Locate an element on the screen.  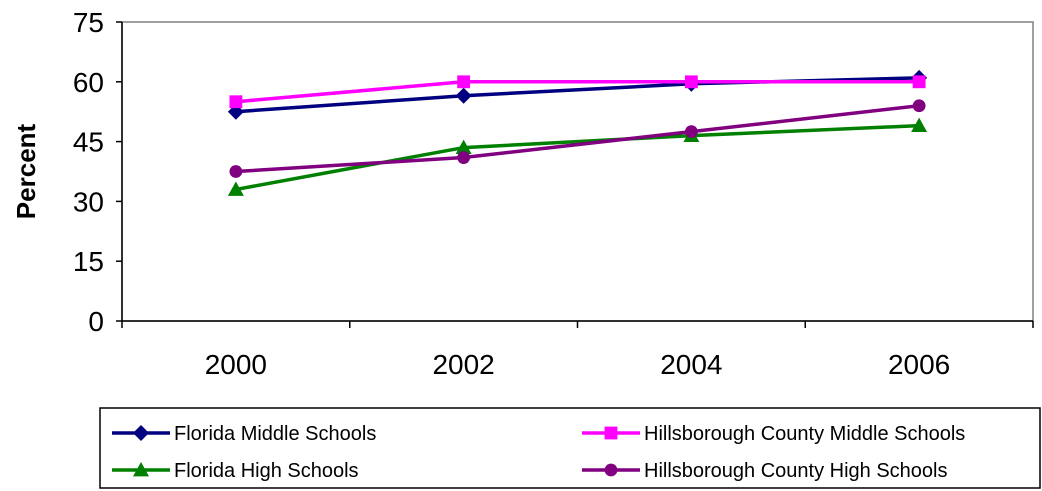
y-tick-label: 30 is located at coordinates (88, 201).